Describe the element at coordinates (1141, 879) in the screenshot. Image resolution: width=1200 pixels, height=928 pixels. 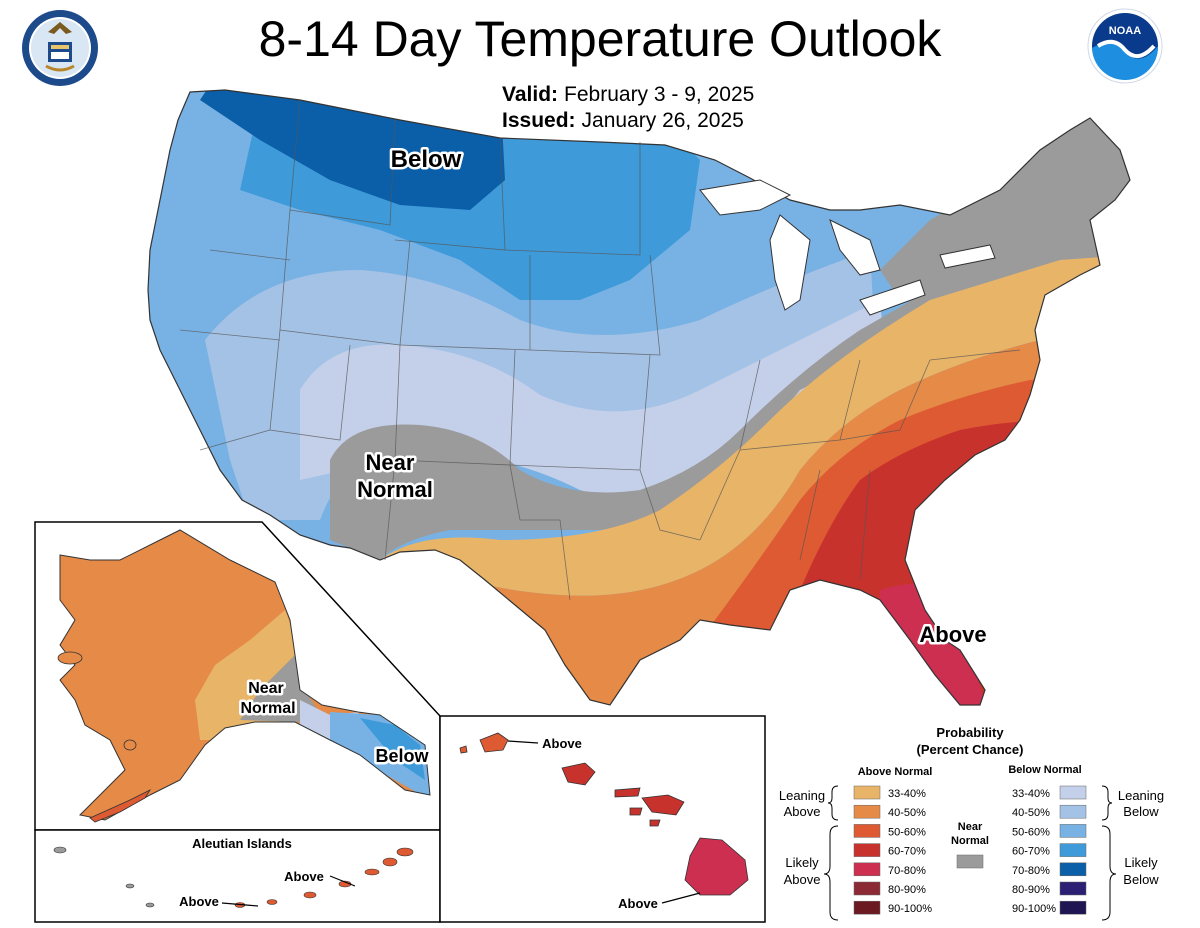
I see `legend-likely-below-2: Below` at that location.